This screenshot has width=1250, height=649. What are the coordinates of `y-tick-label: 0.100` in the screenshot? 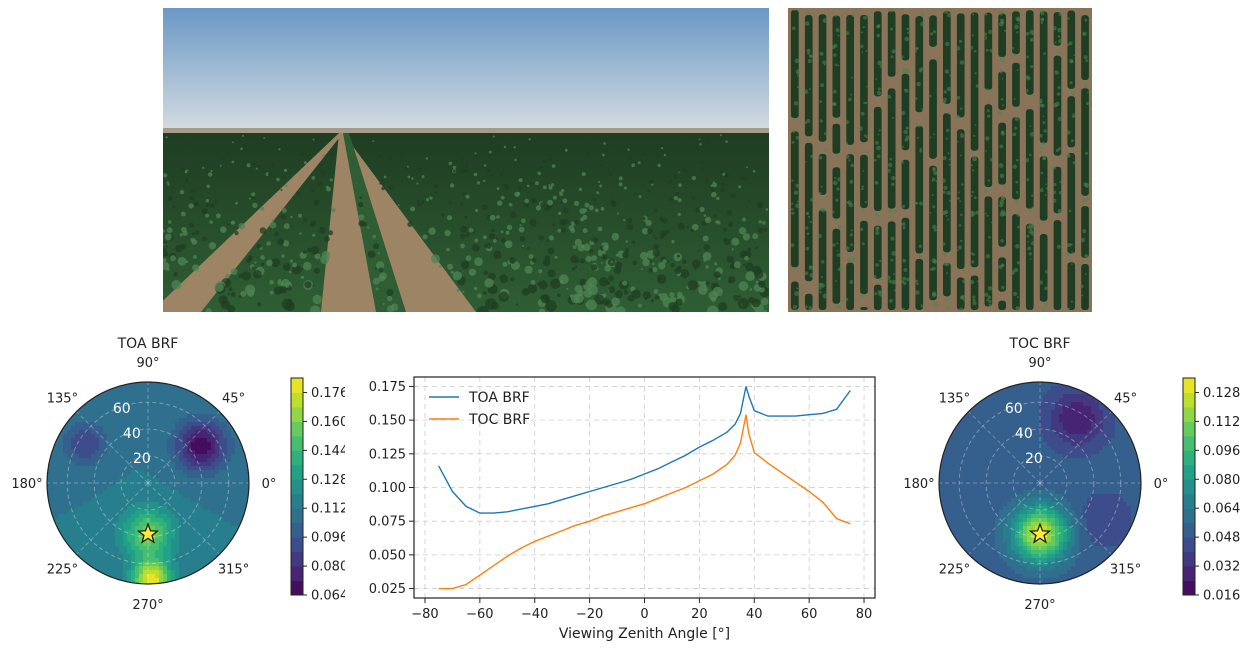 It's located at (387, 488).